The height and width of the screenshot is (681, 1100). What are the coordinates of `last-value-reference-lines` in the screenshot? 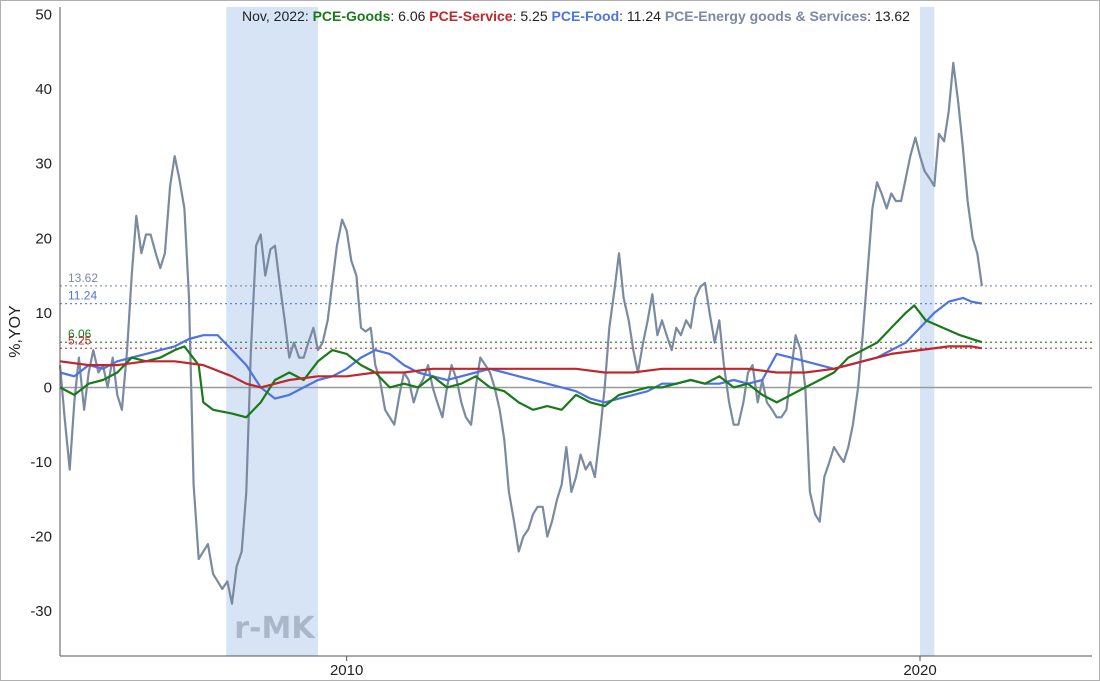 It's located at (576, 317).